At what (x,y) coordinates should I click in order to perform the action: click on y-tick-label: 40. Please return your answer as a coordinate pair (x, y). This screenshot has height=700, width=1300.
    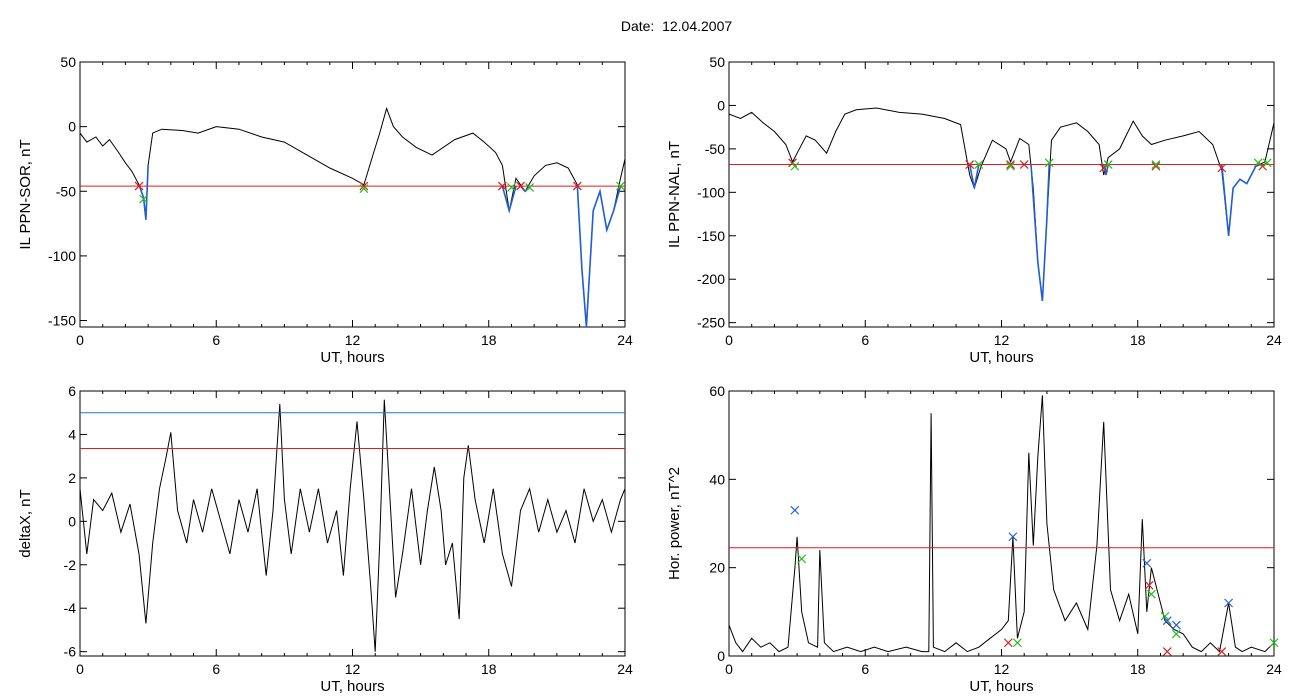
    Looking at the image, I should click on (717, 479).